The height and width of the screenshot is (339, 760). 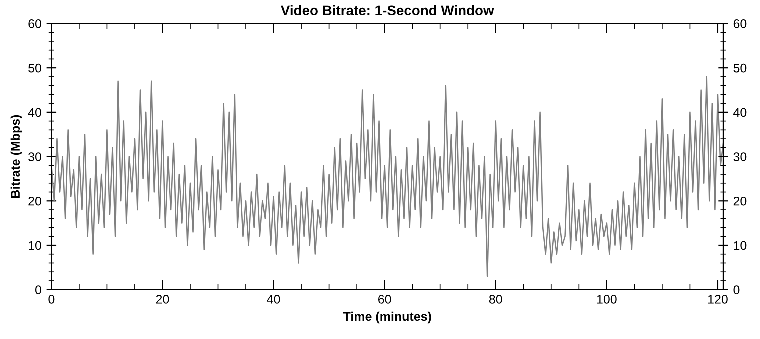 I want to click on y-tick-label: 10, so click(x=35, y=245).